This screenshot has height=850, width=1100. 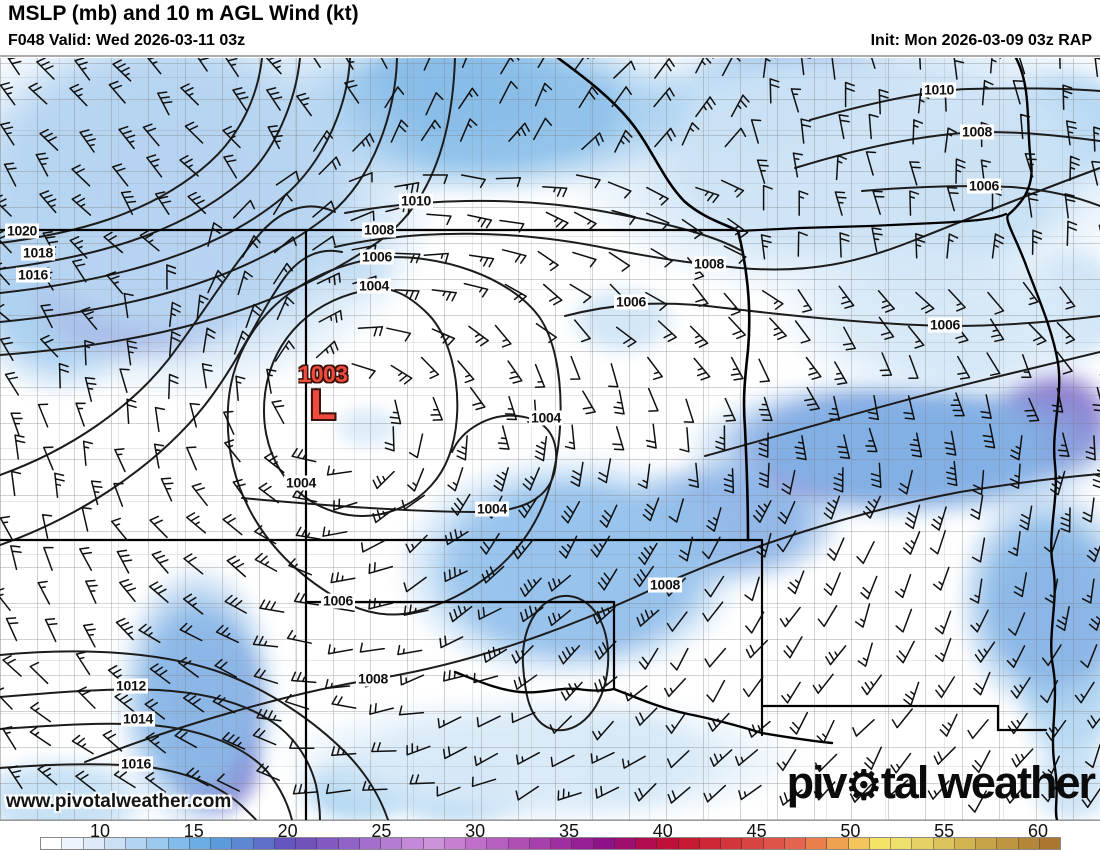 What do you see at coordinates (662, 831) in the screenshot?
I see `scale-tick: 40` at bounding box center [662, 831].